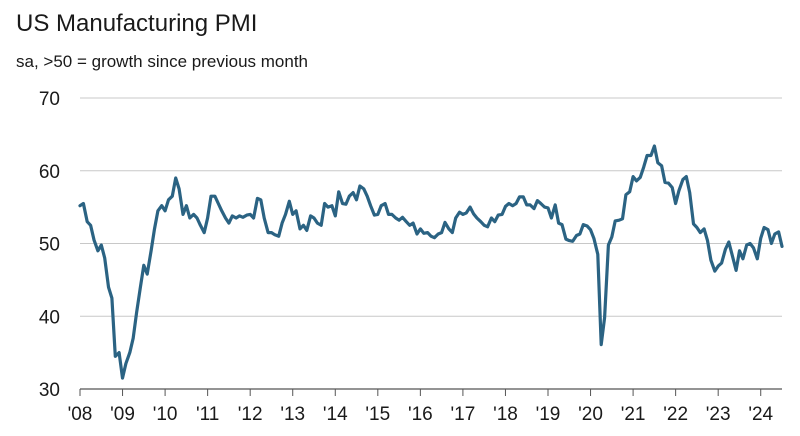 This screenshot has height=436, width=800. What do you see at coordinates (633, 414) in the screenshot?
I see `x-tick-label: '21` at bounding box center [633, 414].